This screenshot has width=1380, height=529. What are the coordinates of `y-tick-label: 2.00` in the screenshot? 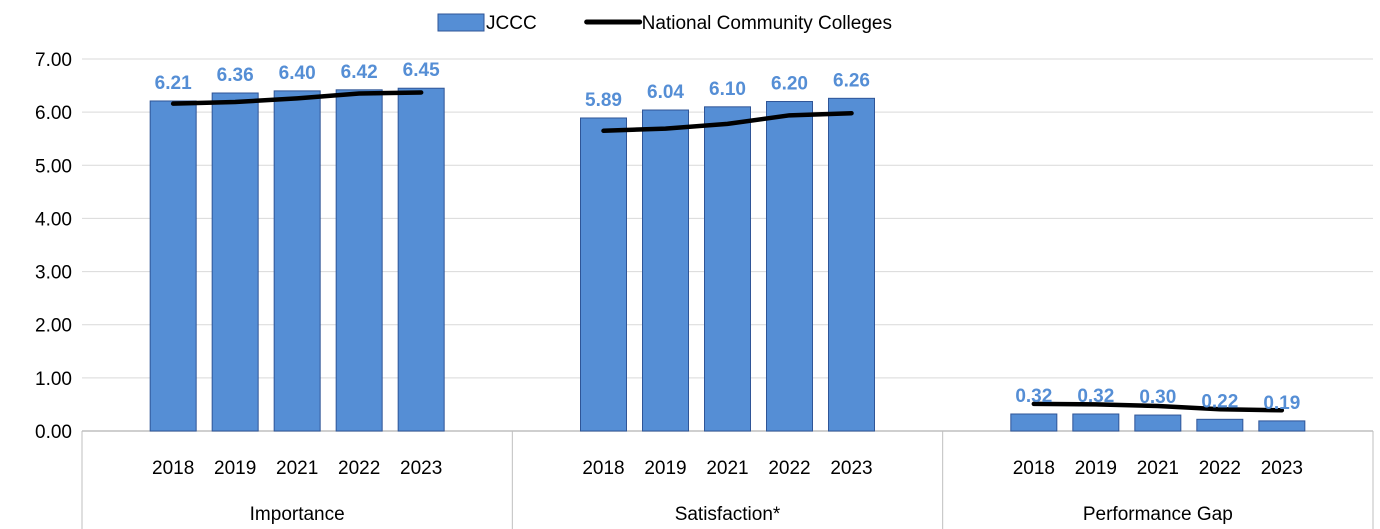 It's located at (53, 326).